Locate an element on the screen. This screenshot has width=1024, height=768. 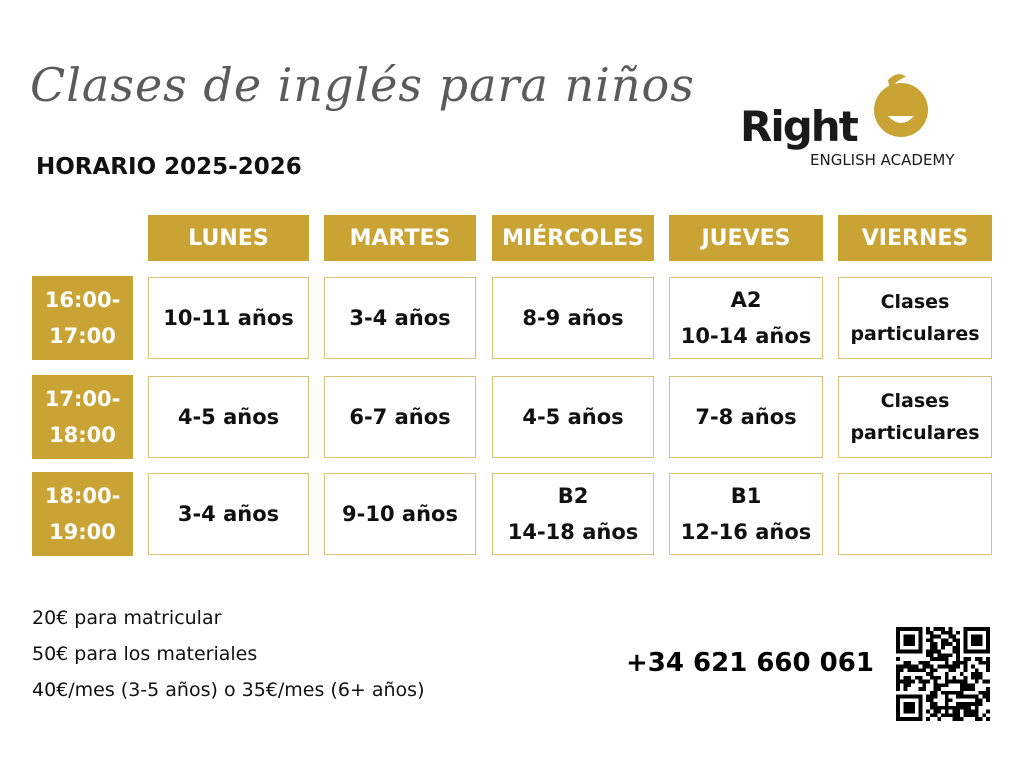
cell-line: 6-7 años is located at coordinates (400, 417).